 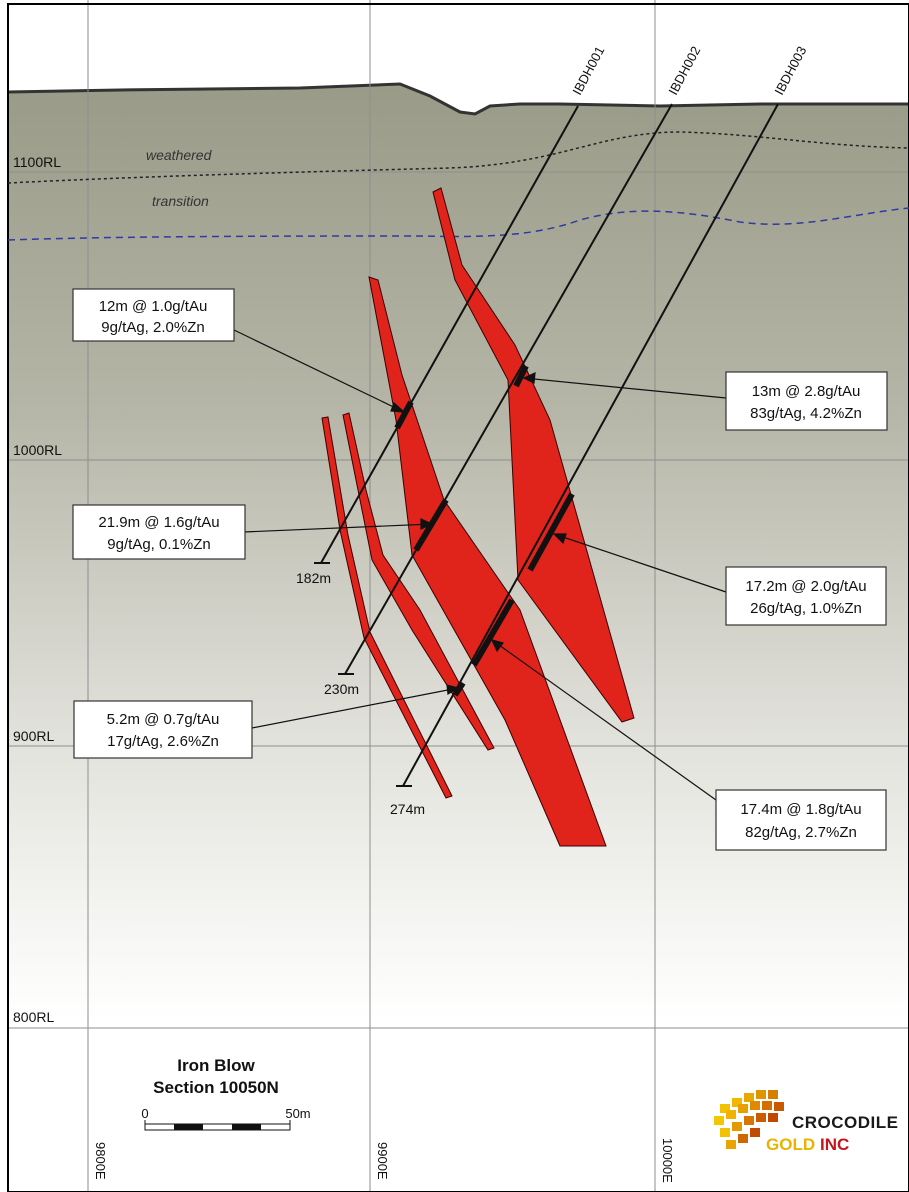 I want to click on callout-3: 21.9m @ 1.6g/tAu 9g/tAg, 0.1%Zn, so click(x=159, y=532).